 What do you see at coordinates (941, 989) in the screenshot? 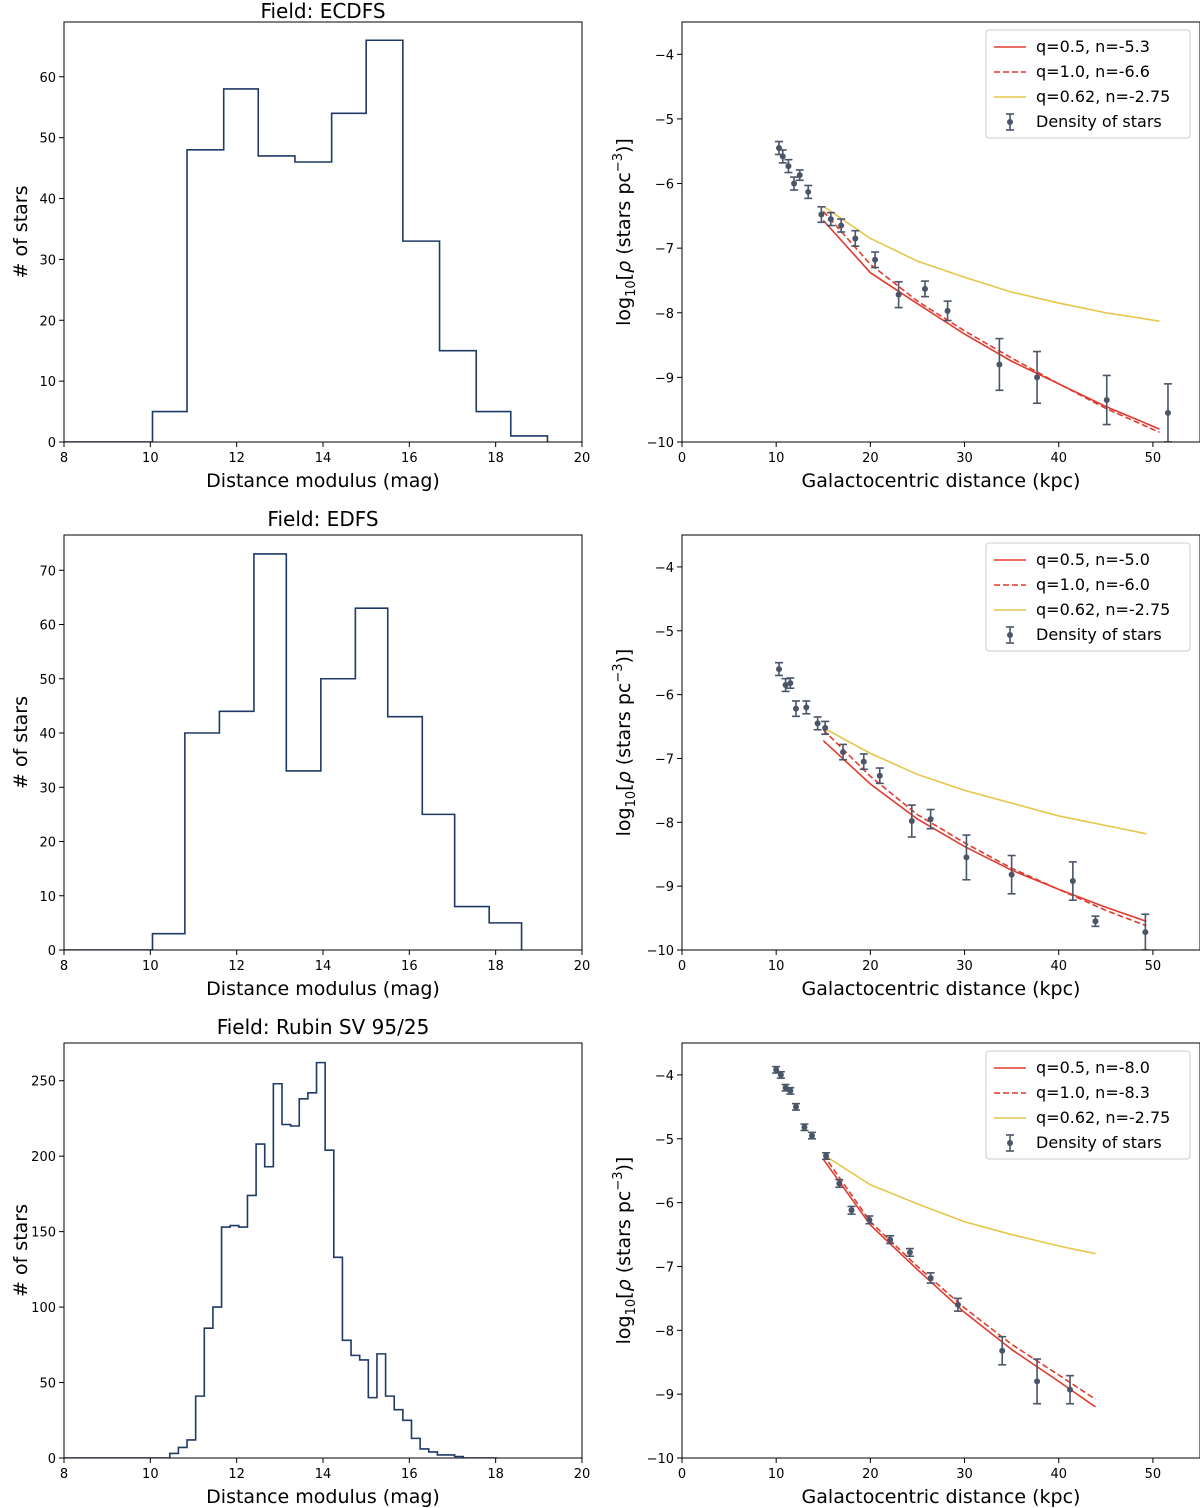
I see `x-axis-label: Galactocentric distance (kpc)` at bounding box center [941, 989].